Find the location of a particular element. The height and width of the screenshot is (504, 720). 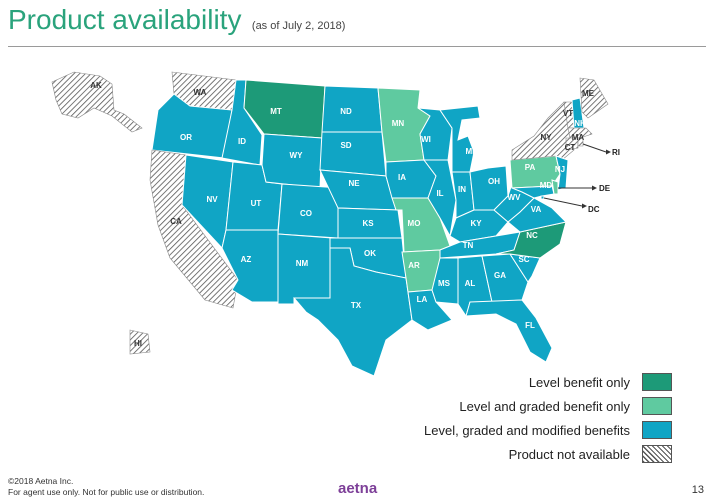

state-dc is located at coordinates (542, 197).